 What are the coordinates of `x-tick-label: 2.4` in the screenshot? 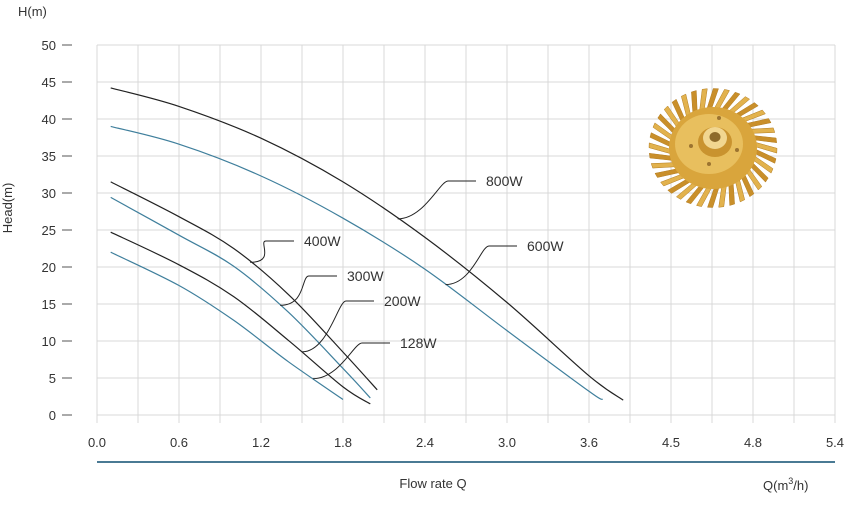 It's located at (425, 442).